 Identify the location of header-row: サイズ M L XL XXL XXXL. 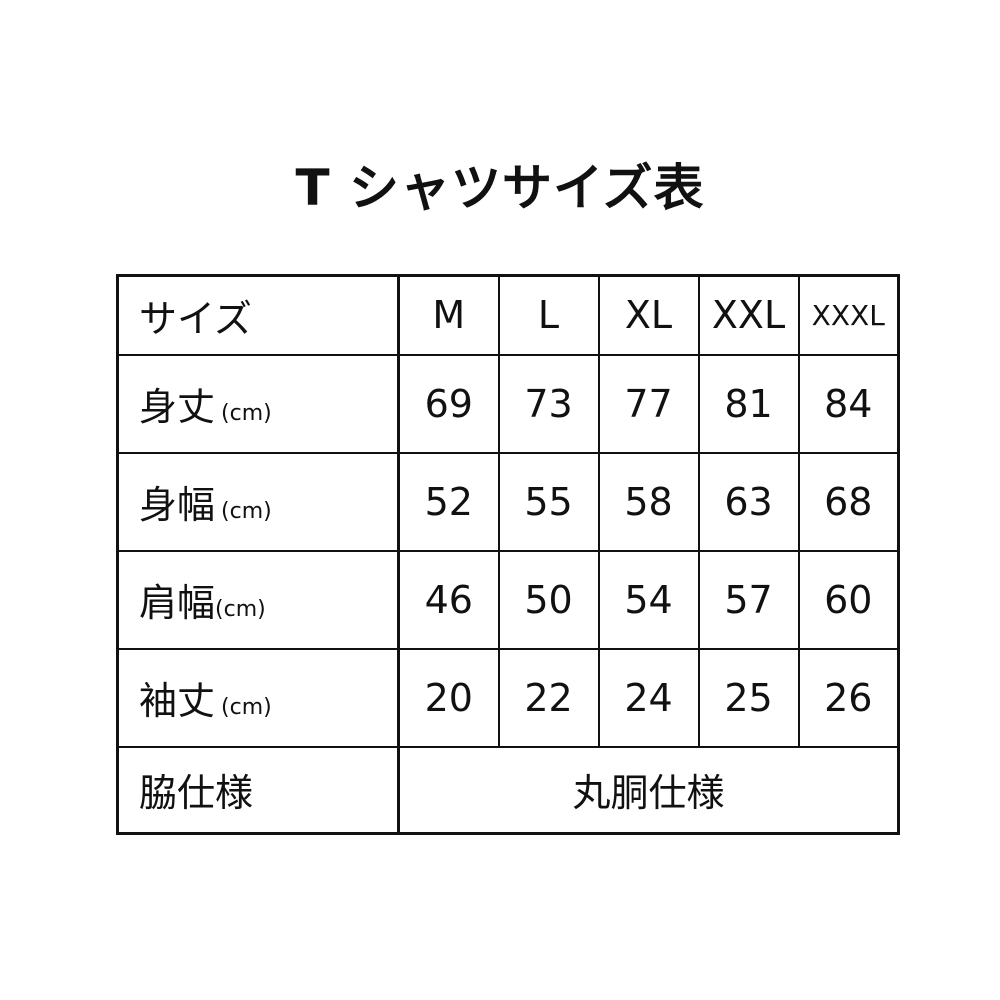
(508, 315).